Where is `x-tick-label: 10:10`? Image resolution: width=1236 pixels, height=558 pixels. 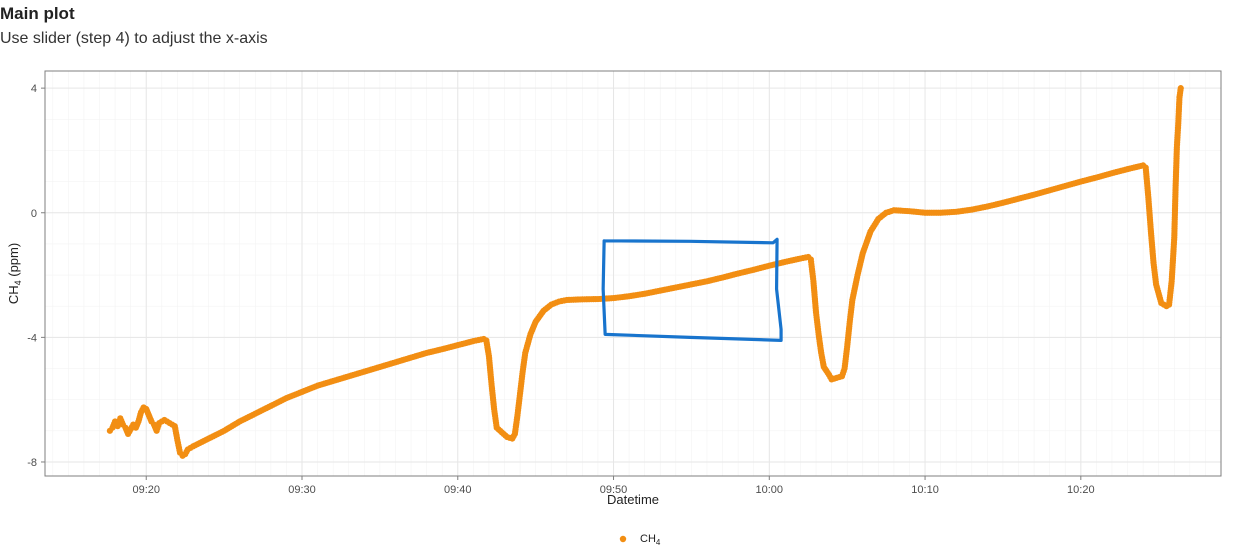 x-tick-label: 10:10 is located at coordinates (925, 490).